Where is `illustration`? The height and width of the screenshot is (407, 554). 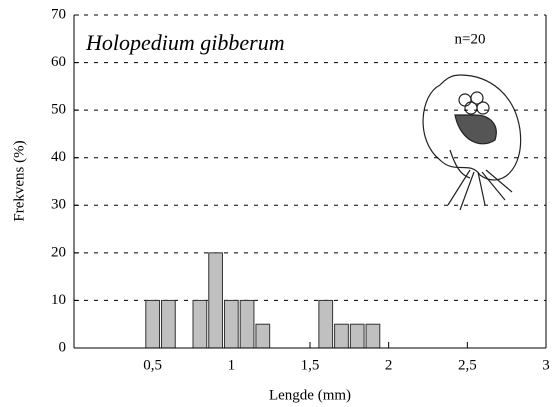 illustration is located at coordinates (472, 142).